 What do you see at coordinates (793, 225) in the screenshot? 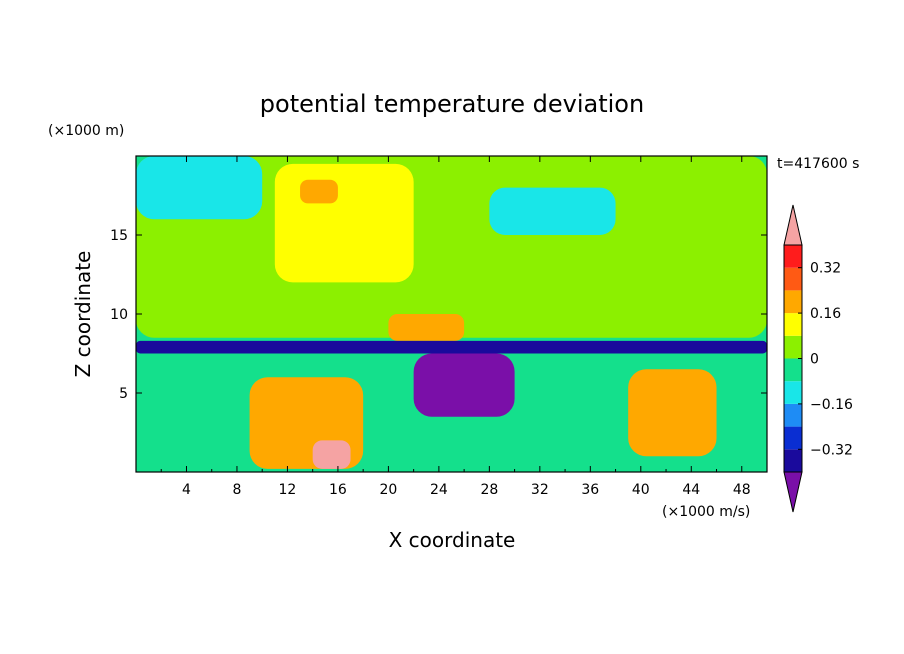
I see `colorbar-max-arrow` at bounding box center [793, 225].